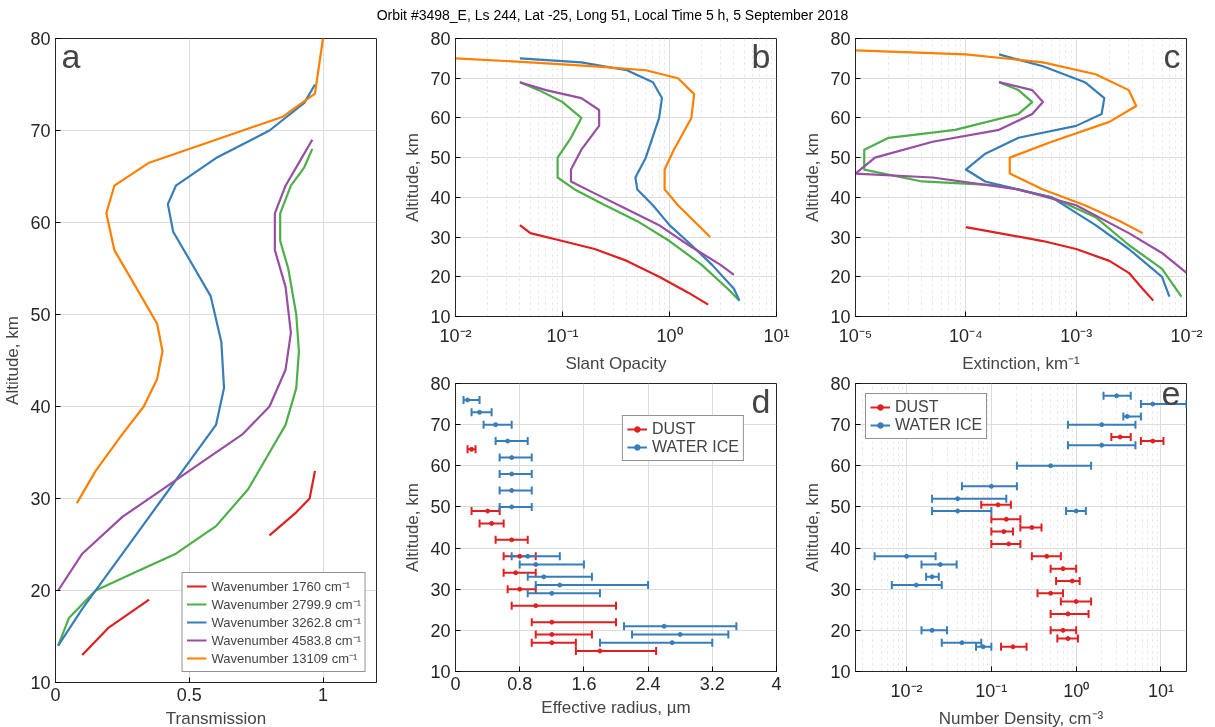  What do you see at coordinates (1172, 55) in the screenshot?
I see `annotation: c` at bounding box center [1172, 55].